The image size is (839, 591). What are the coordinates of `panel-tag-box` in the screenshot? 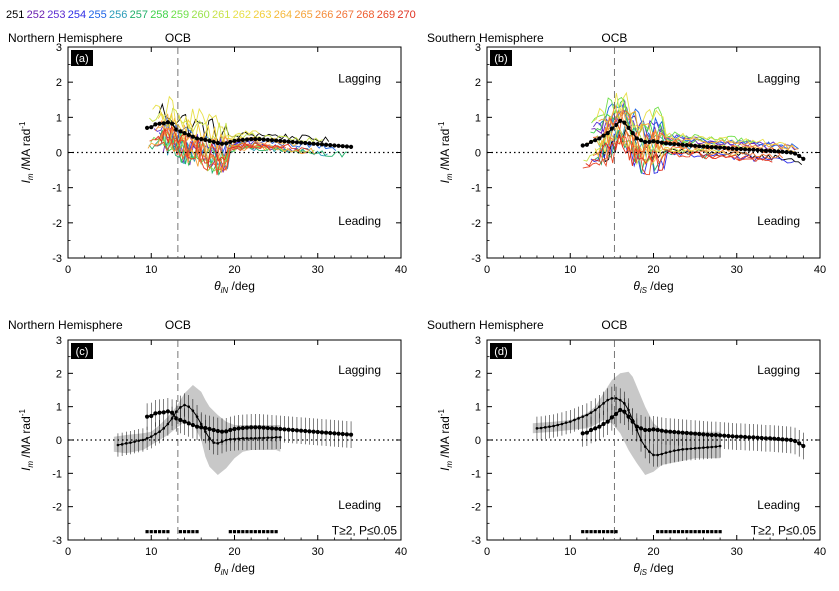 It's located at (82, 58).